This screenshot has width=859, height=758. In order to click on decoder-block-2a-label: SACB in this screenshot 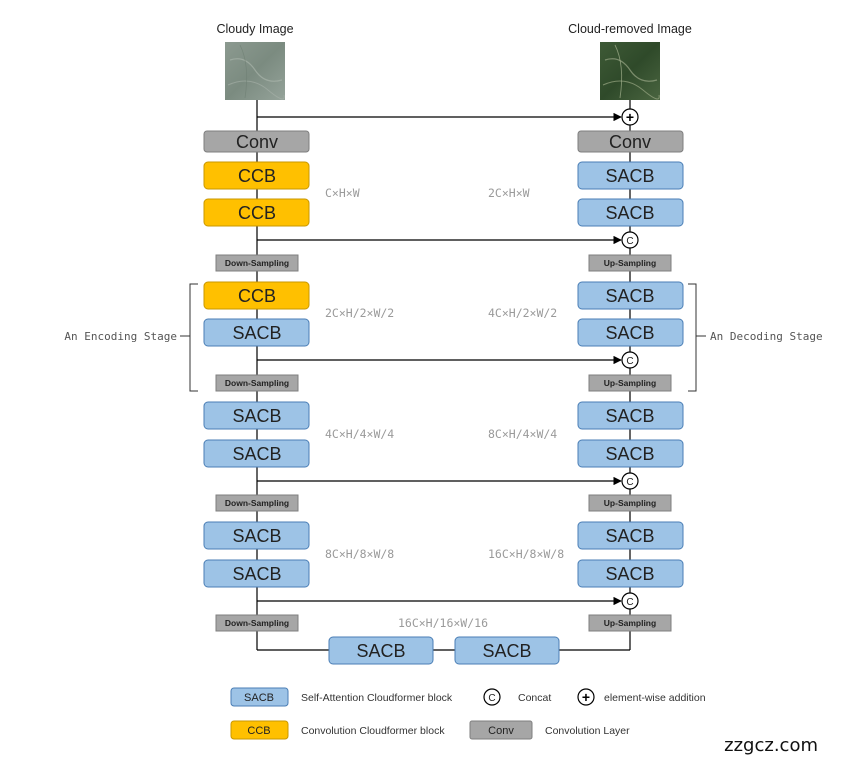, I will do `click(629, 296)`.